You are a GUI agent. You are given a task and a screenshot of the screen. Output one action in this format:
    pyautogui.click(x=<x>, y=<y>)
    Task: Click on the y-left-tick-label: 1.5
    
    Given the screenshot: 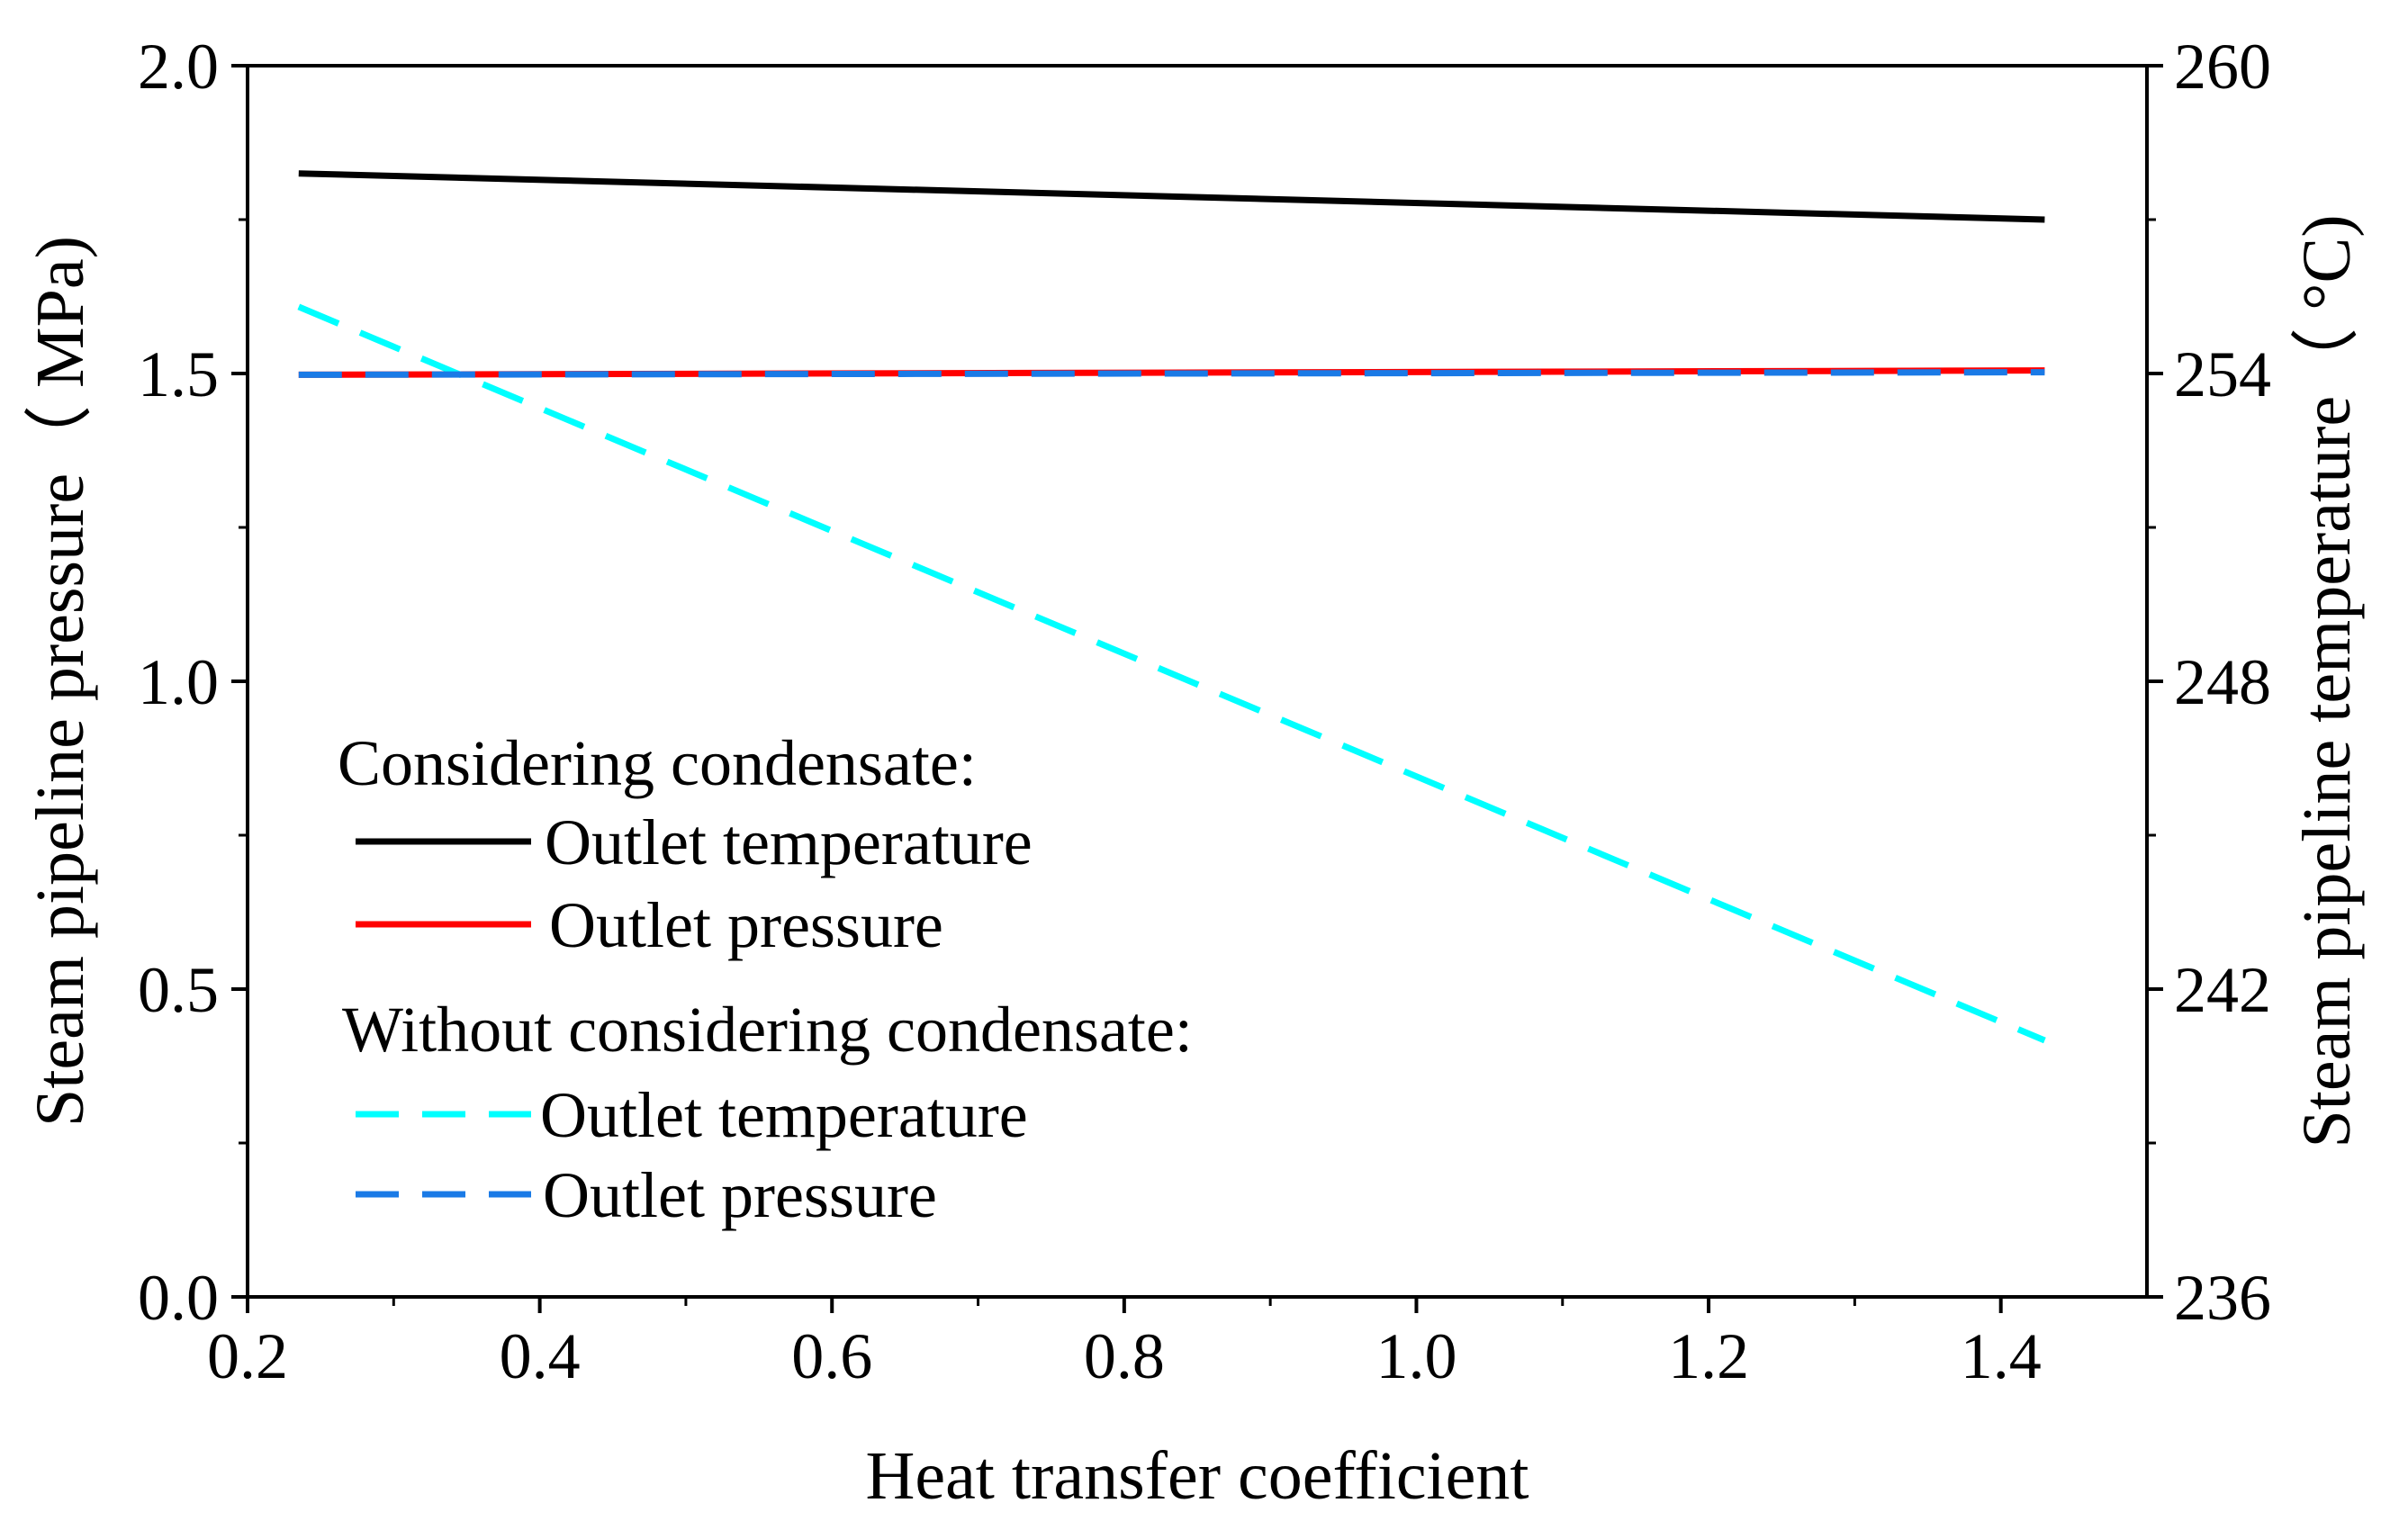 What is the action you would take?
    pyautogui.click(x=178, y=374)
    